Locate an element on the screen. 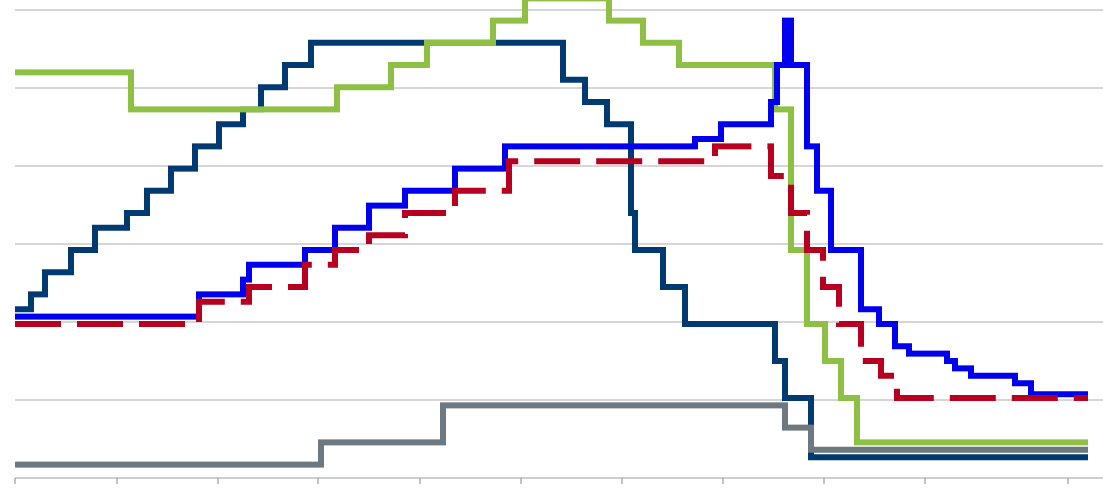  x-axis is located at coordinates (558, 480).